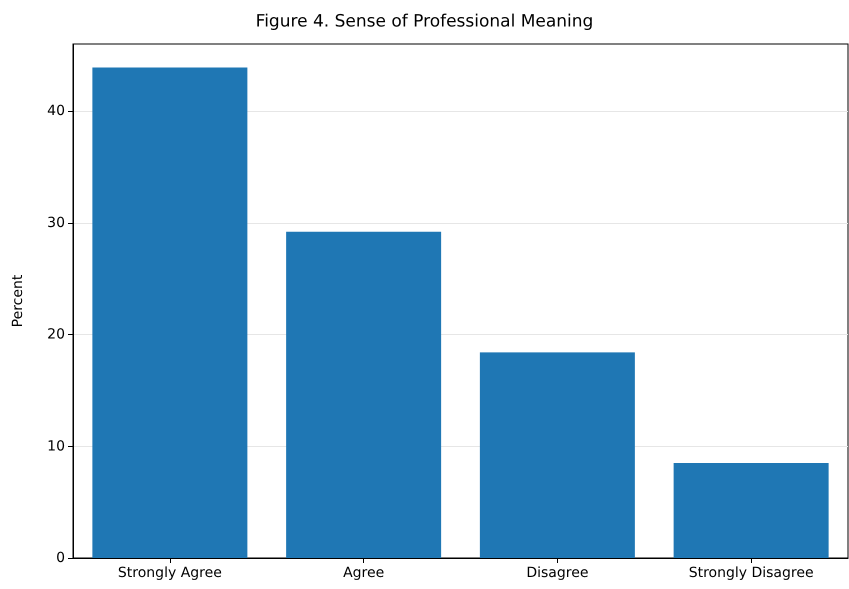 This screenshot has height=589, width=849. What do you see at coordinates (60, 558) in the screenshot?
I see `y-tick-label: 0` at bounding box center [60, 558].